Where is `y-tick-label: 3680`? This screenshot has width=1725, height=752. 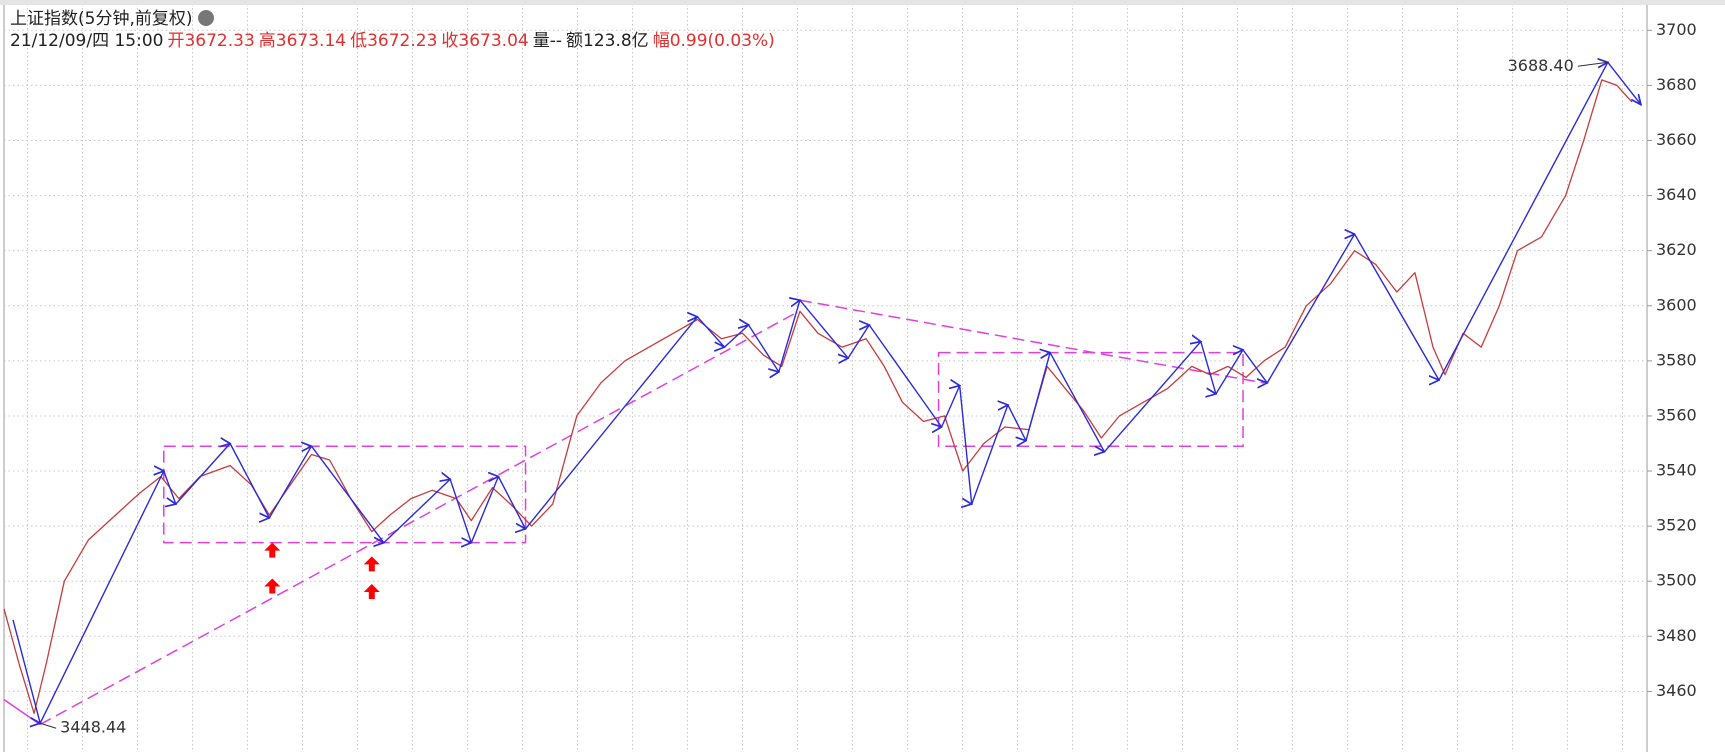
y-tick-label: 3680 is located at coordinates (1676, 84).